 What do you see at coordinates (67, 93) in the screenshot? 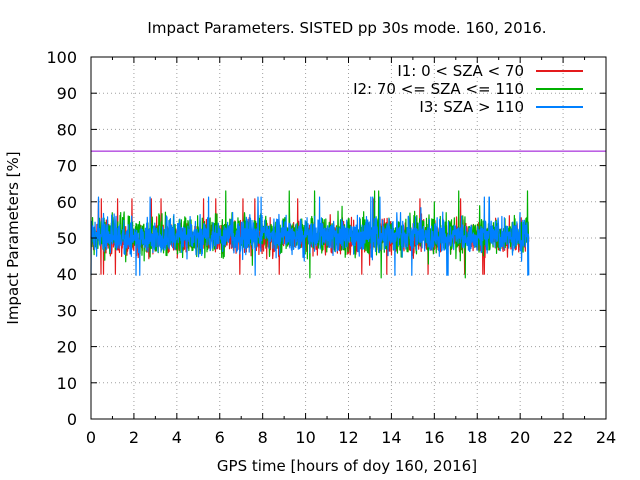
I see `y-tick-label: 90` at bounding box center [67, 93].